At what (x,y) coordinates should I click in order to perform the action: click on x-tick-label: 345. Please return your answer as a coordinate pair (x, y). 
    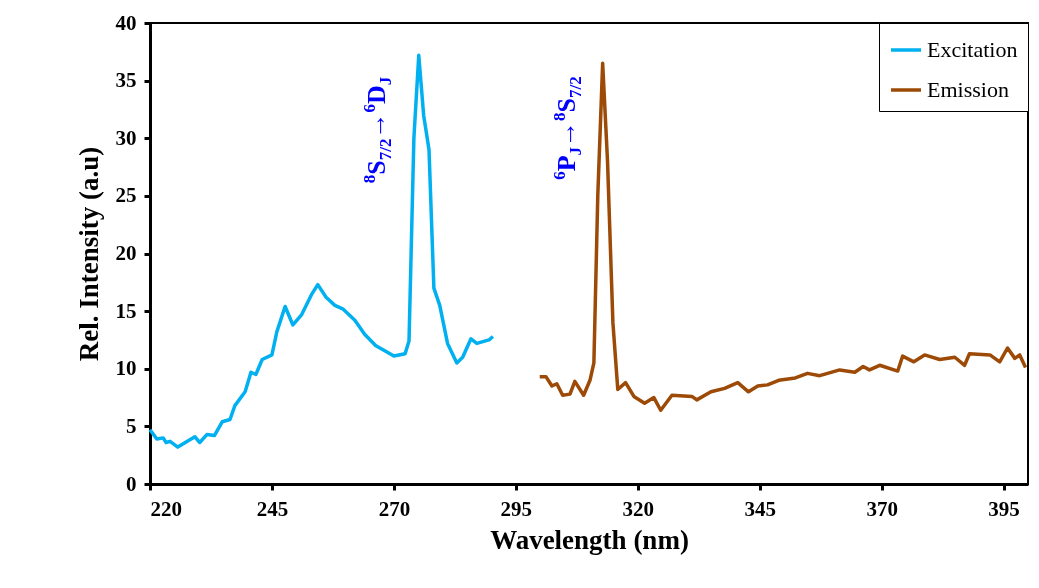
    Looking at the image, I should click on (760, 508).